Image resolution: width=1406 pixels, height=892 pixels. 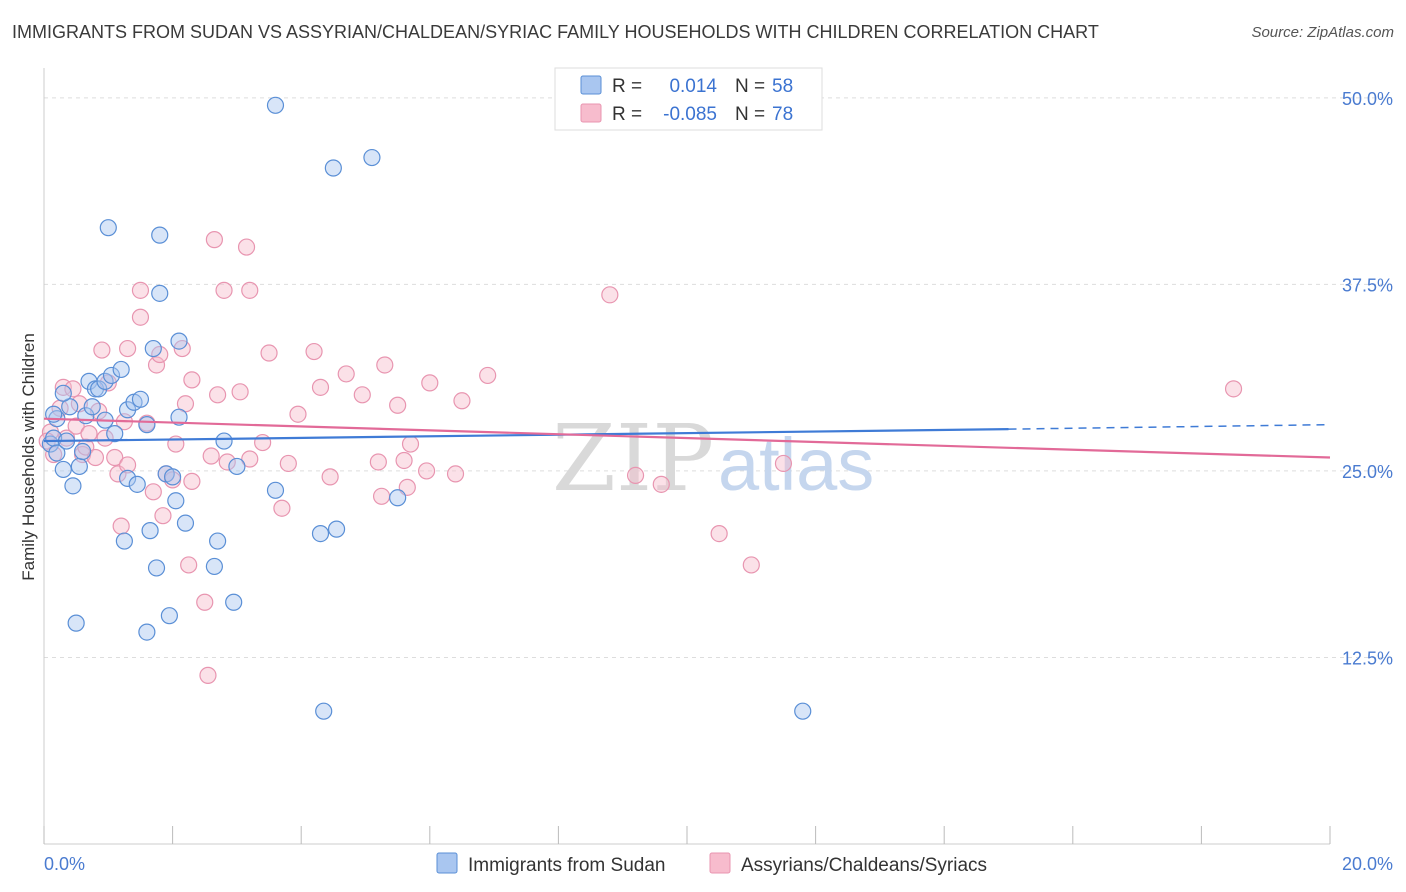 I want to click on legend-swatch-blue, so click(x=591, y=85).